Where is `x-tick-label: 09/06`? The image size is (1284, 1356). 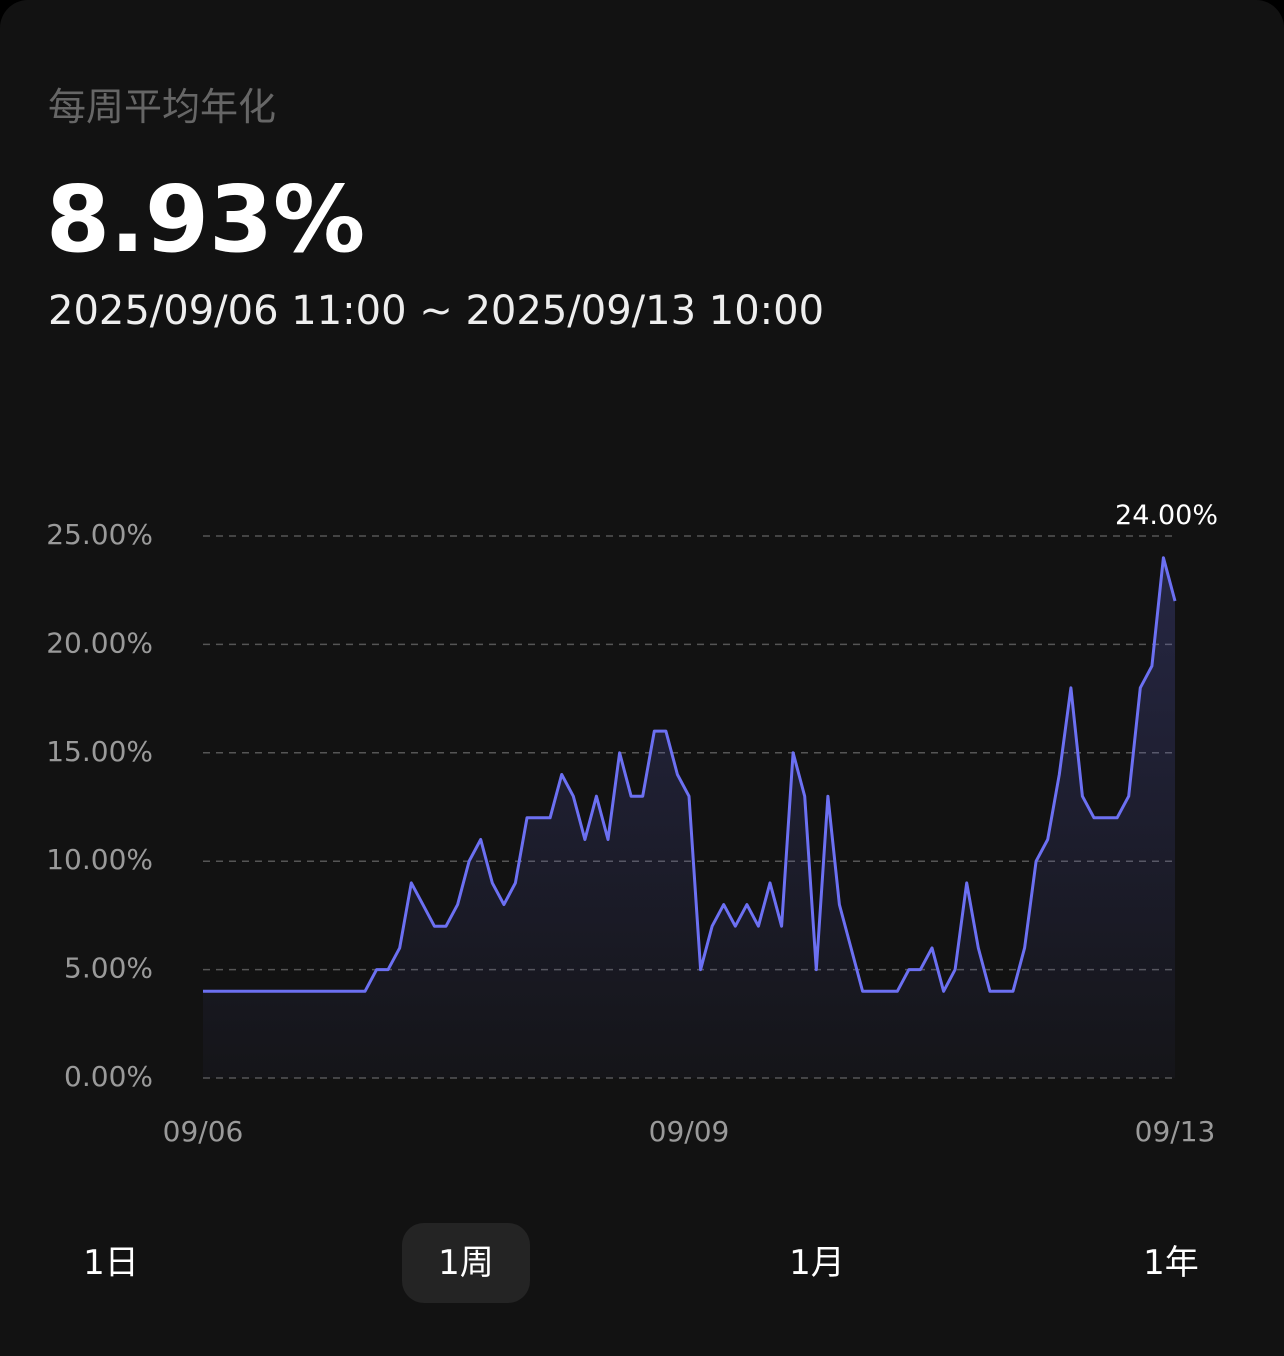 x-tick-label: 09/06 is located at coordinates (203, 1131).